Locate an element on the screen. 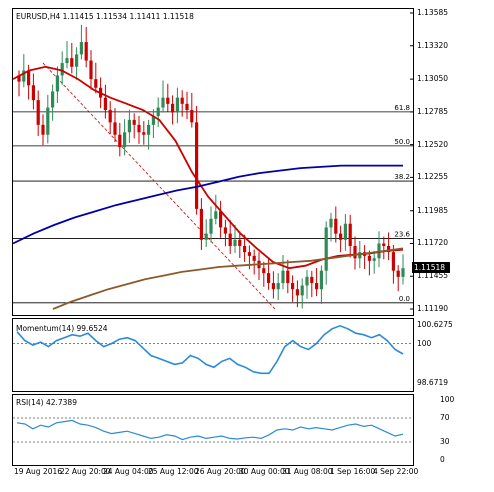  time-axis-label: 24 Aug 04:00 is located at coordinates (128, 471).